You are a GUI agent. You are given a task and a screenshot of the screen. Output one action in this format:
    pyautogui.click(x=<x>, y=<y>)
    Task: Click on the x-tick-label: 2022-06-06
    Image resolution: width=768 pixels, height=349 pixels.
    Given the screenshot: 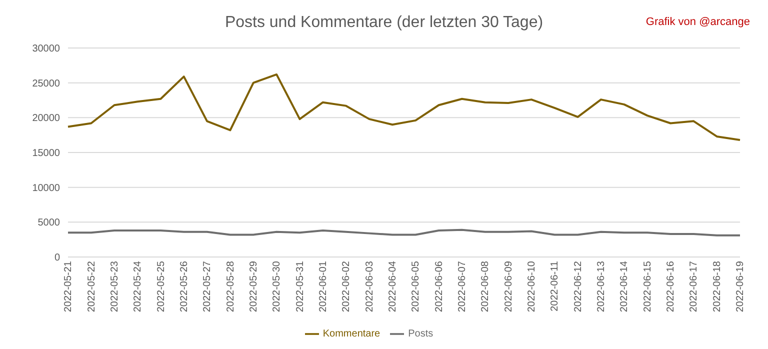 What is the action you would take?
    pyautogui.click(x=439, y=286)
    